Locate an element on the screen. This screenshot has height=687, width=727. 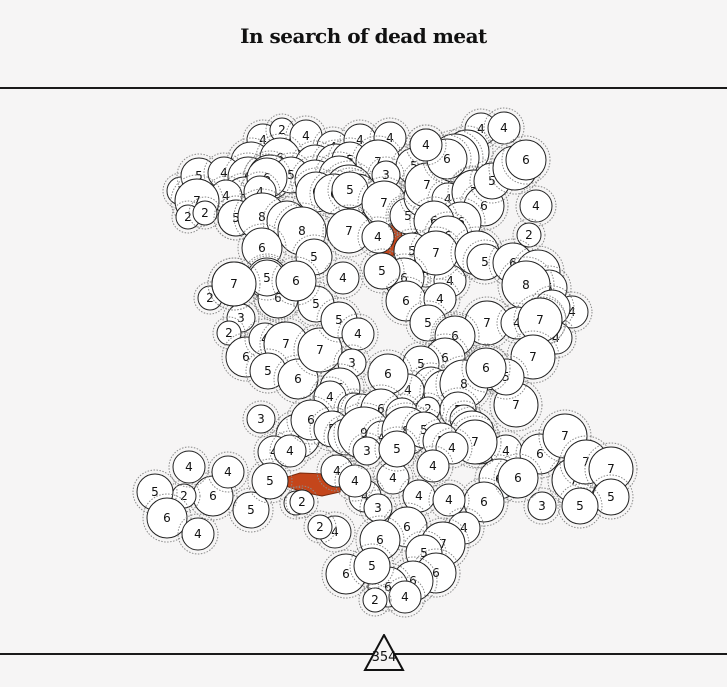
vulture-circle: 2 is located at coordinates (320, 527).